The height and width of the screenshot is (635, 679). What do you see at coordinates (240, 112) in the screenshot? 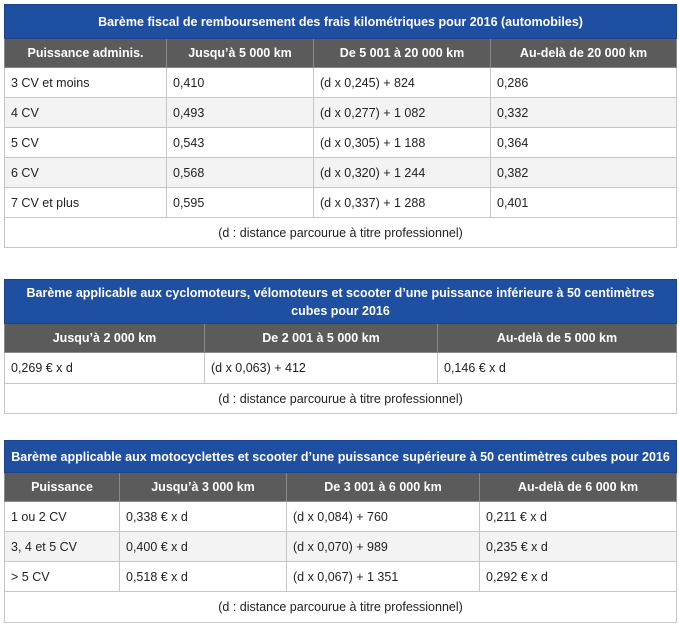
I see `table-cell: 0,493` at bounding box center [240, 112].